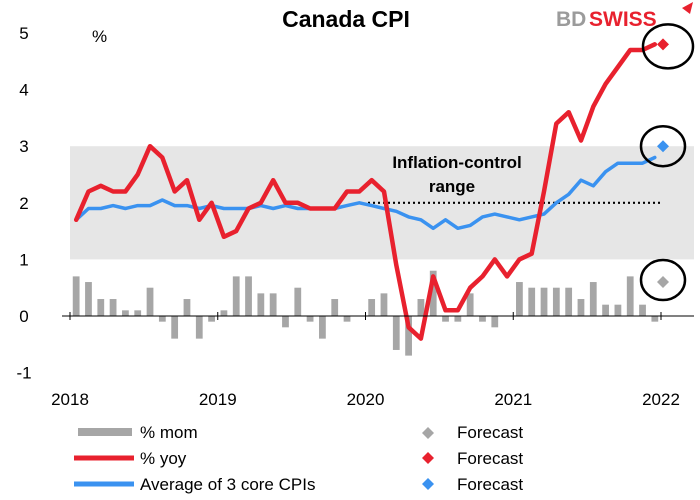  What do you see at coordinates (346, 19) in the screenshot?
I see `chart-title: Canada CPI` at bounding box center [346, 19].